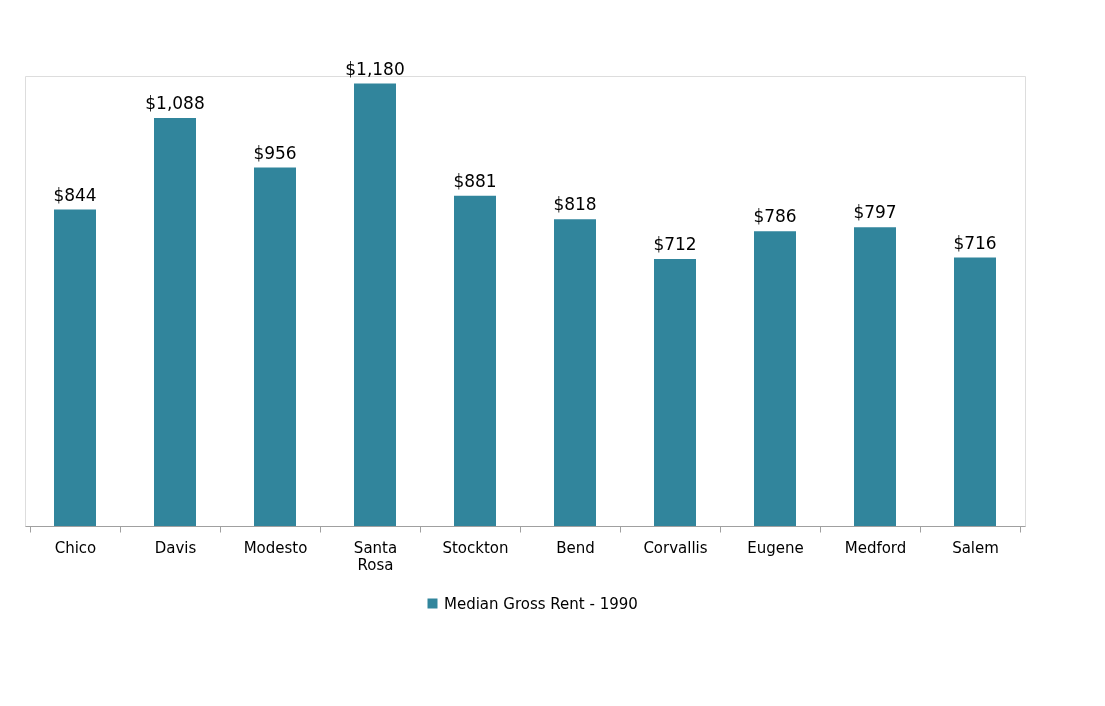 The image size is (1105, 706). What do you see at coordinates (541, 603) in the screenshot?
I see `legend-label: Median Gross Rent - 1990` at bounding box center [541, 603].